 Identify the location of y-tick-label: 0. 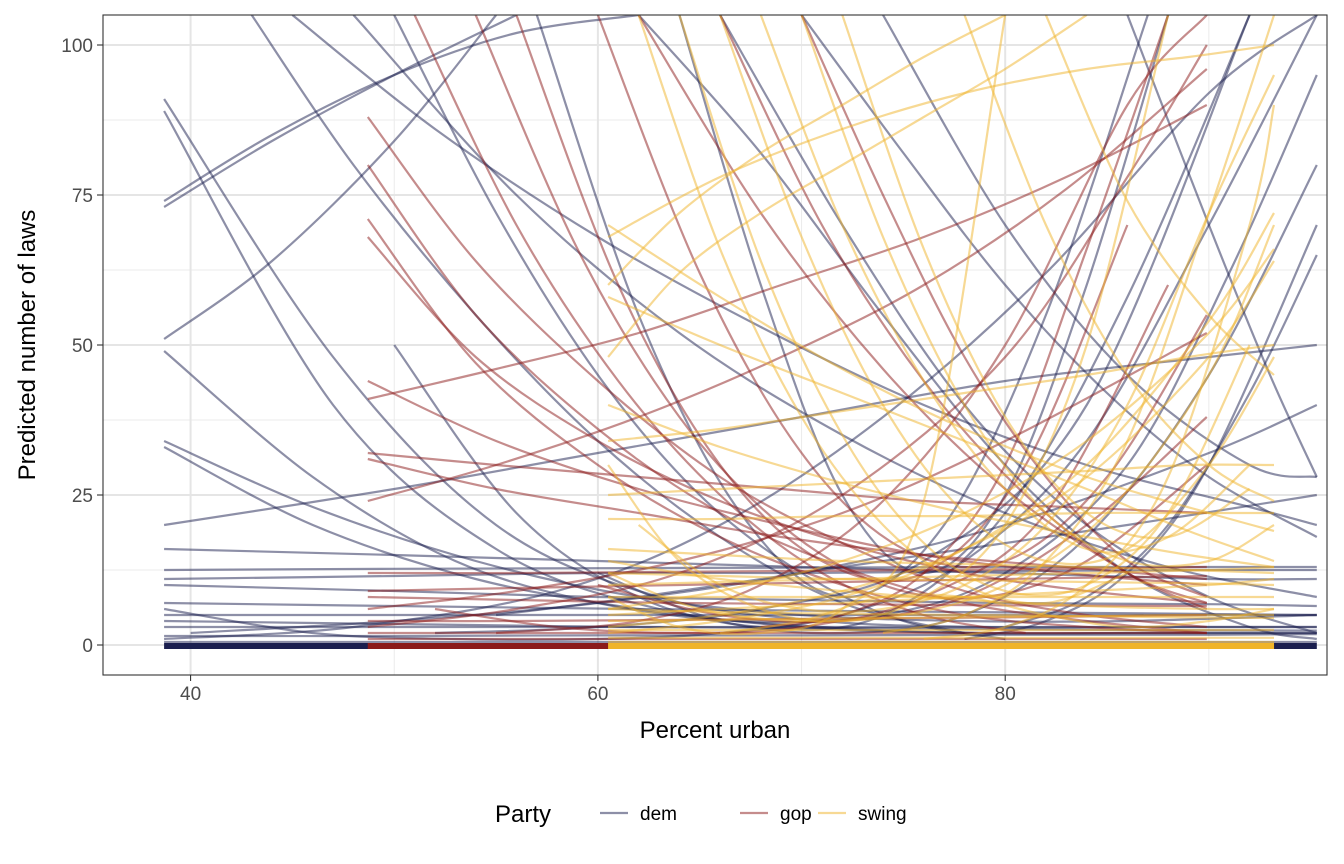
(87, 646).